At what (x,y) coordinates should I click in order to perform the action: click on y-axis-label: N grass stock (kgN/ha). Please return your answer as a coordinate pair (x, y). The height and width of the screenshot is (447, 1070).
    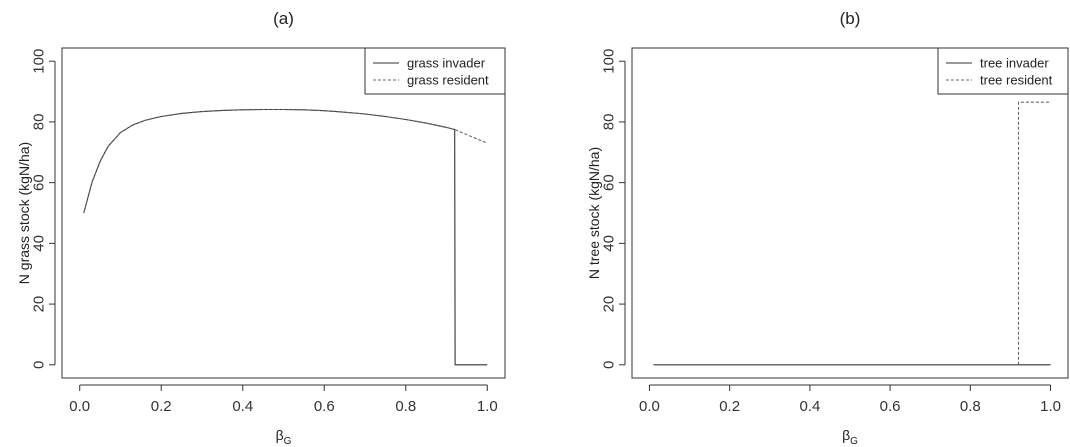
    Looking at the image, I should click on (24, 213).